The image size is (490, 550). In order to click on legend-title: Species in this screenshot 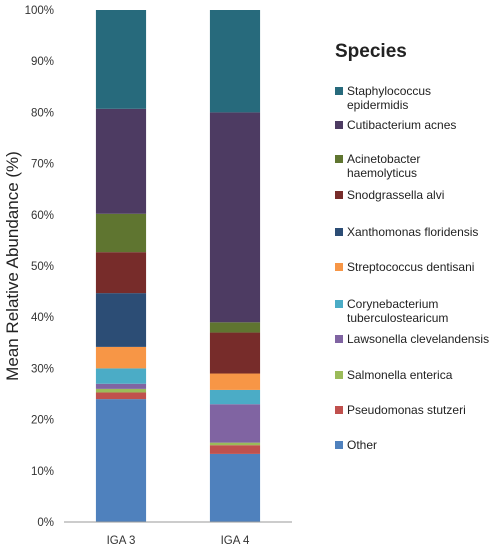, I will do `click(371, 51)`.